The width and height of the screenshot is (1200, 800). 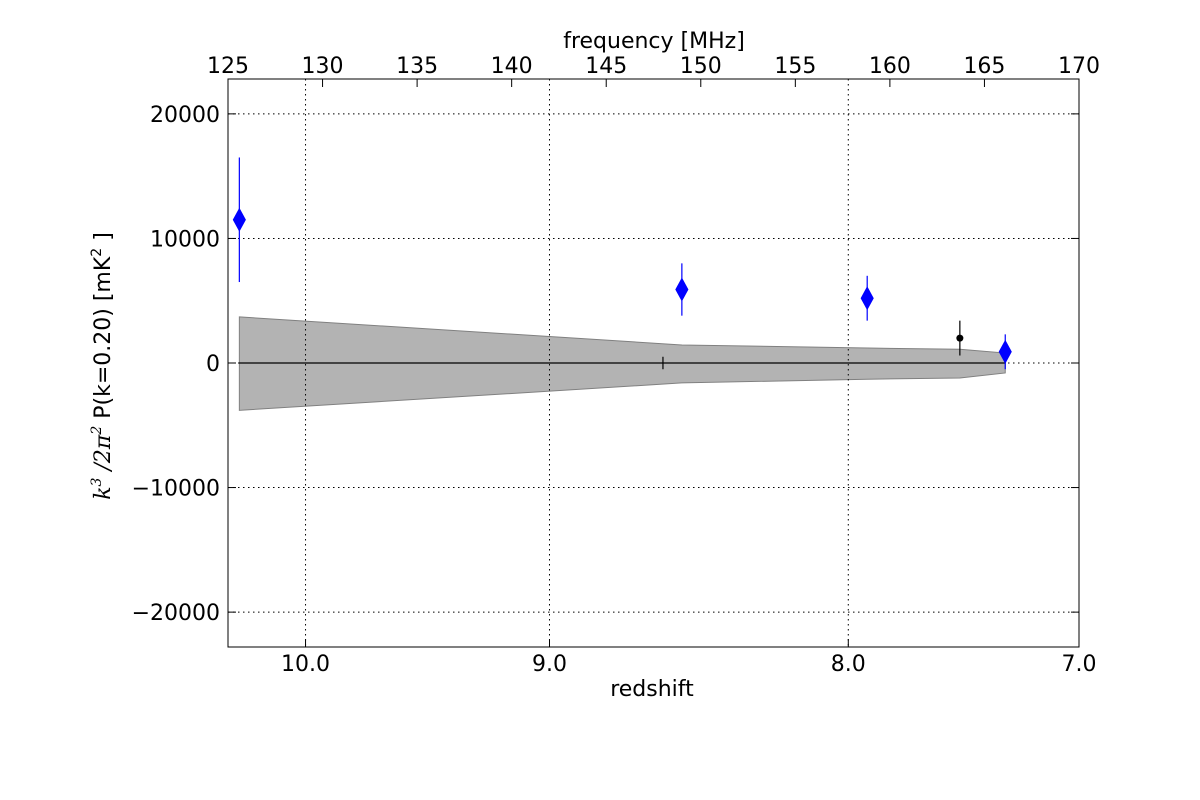 I want to click on redshift-tick-label: 10.0, so click(x=305, y=664).